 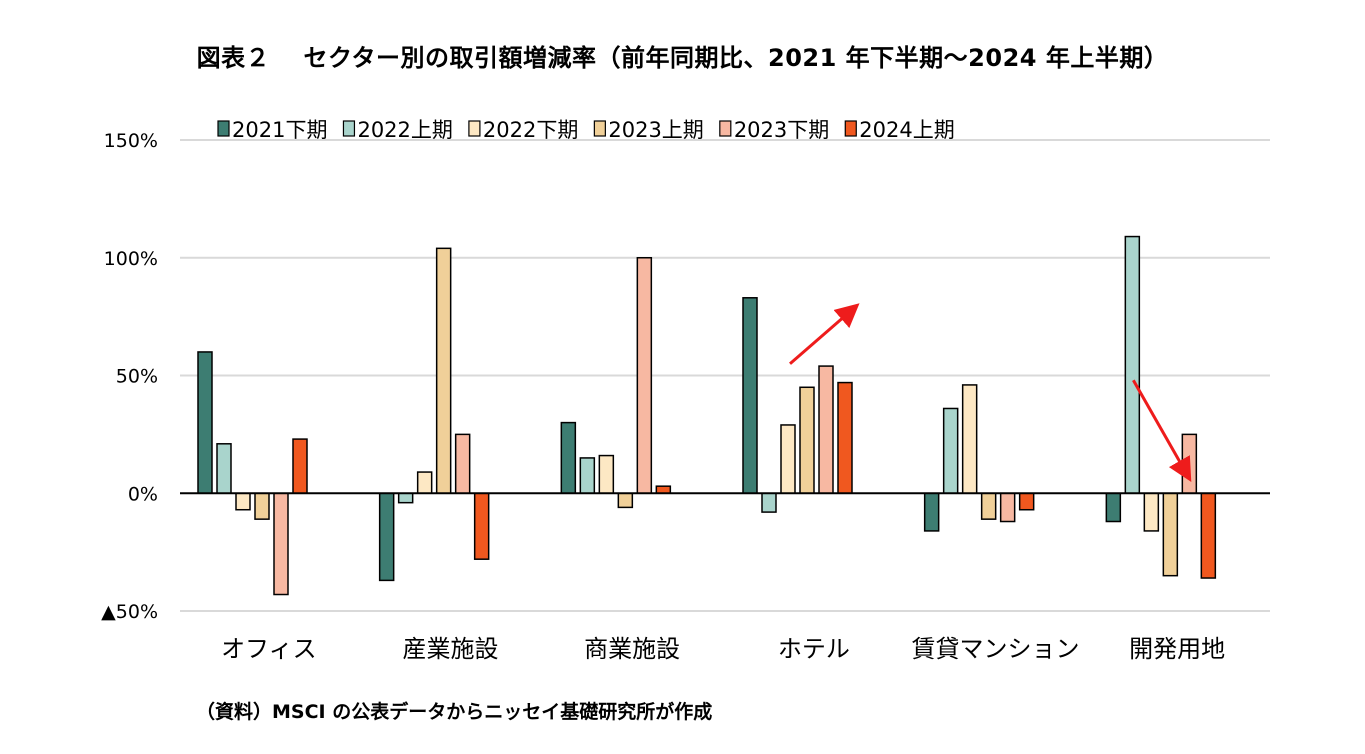 What do you see at coordinates (454, 712) in the screenshot?
I see `source-note: （資料）MSCI の公表データからニッセイ基礎研究所が作成` at bounding box center [454, 712].